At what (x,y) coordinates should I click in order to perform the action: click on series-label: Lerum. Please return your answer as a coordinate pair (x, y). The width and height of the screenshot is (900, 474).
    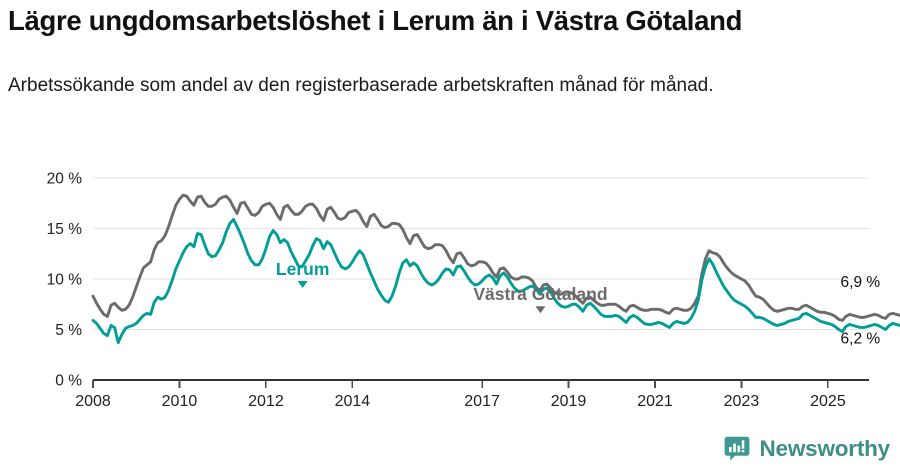
    Looking at the image, I should click on (302, 269).